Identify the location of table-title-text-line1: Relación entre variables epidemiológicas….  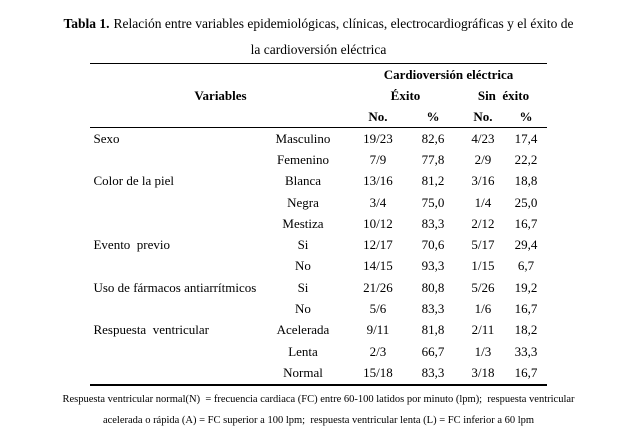
(343, 23).